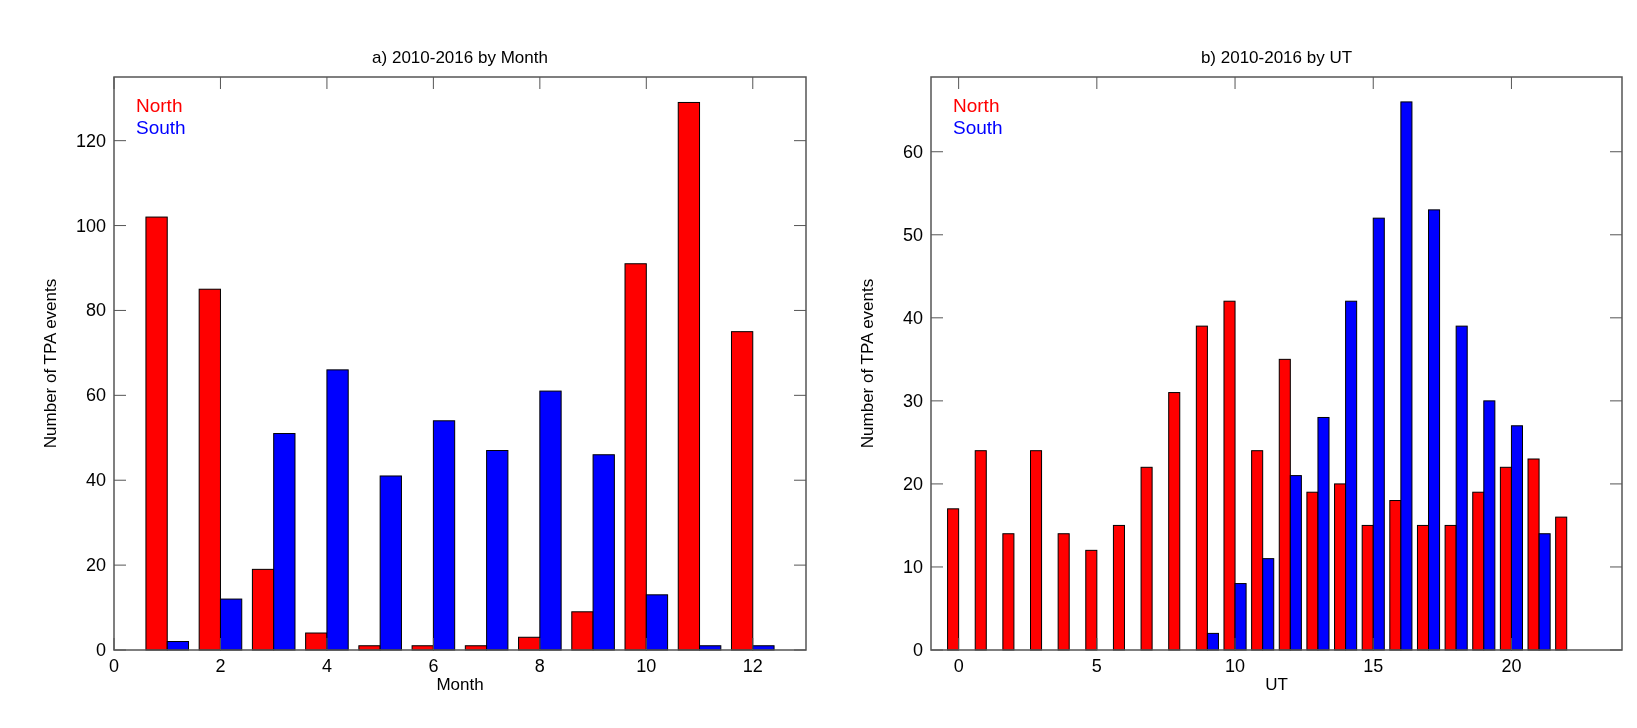 Image resolution: width=1637 pixels, height=728 pixels. I want to click on chart-title: a) 2010-2016 by Month, so click(460, 57).